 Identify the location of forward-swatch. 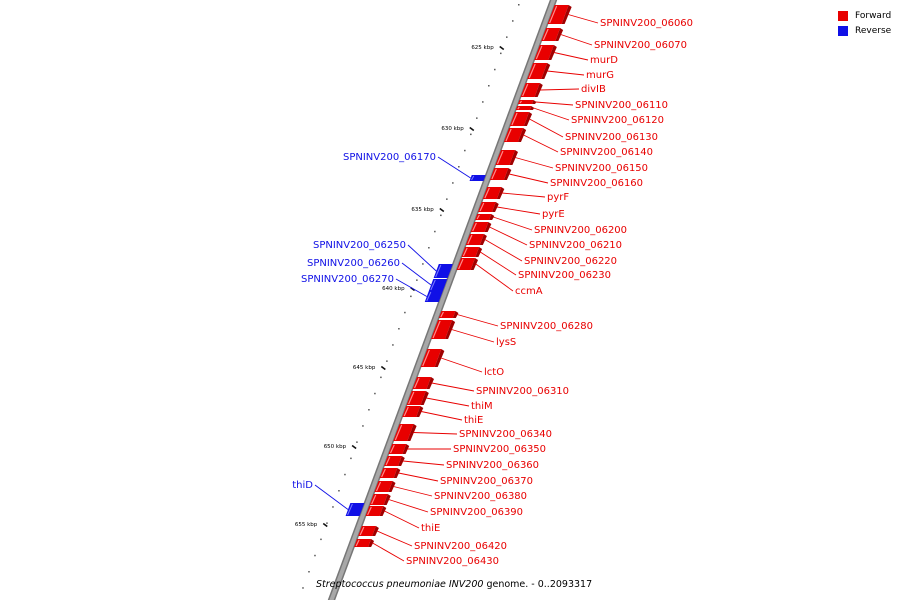
(843, 15).